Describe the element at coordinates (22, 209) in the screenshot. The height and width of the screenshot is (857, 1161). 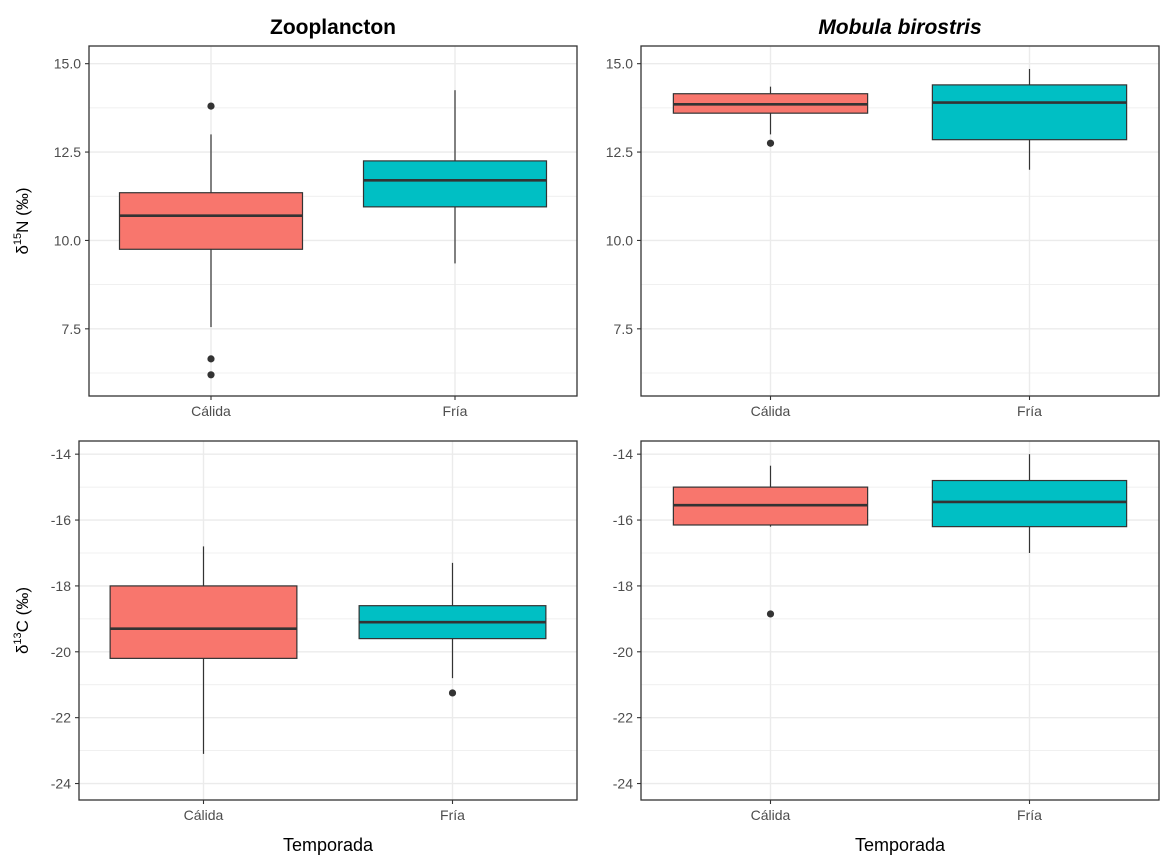
I see `y-axis-title-rest: N (‰)` at that location.